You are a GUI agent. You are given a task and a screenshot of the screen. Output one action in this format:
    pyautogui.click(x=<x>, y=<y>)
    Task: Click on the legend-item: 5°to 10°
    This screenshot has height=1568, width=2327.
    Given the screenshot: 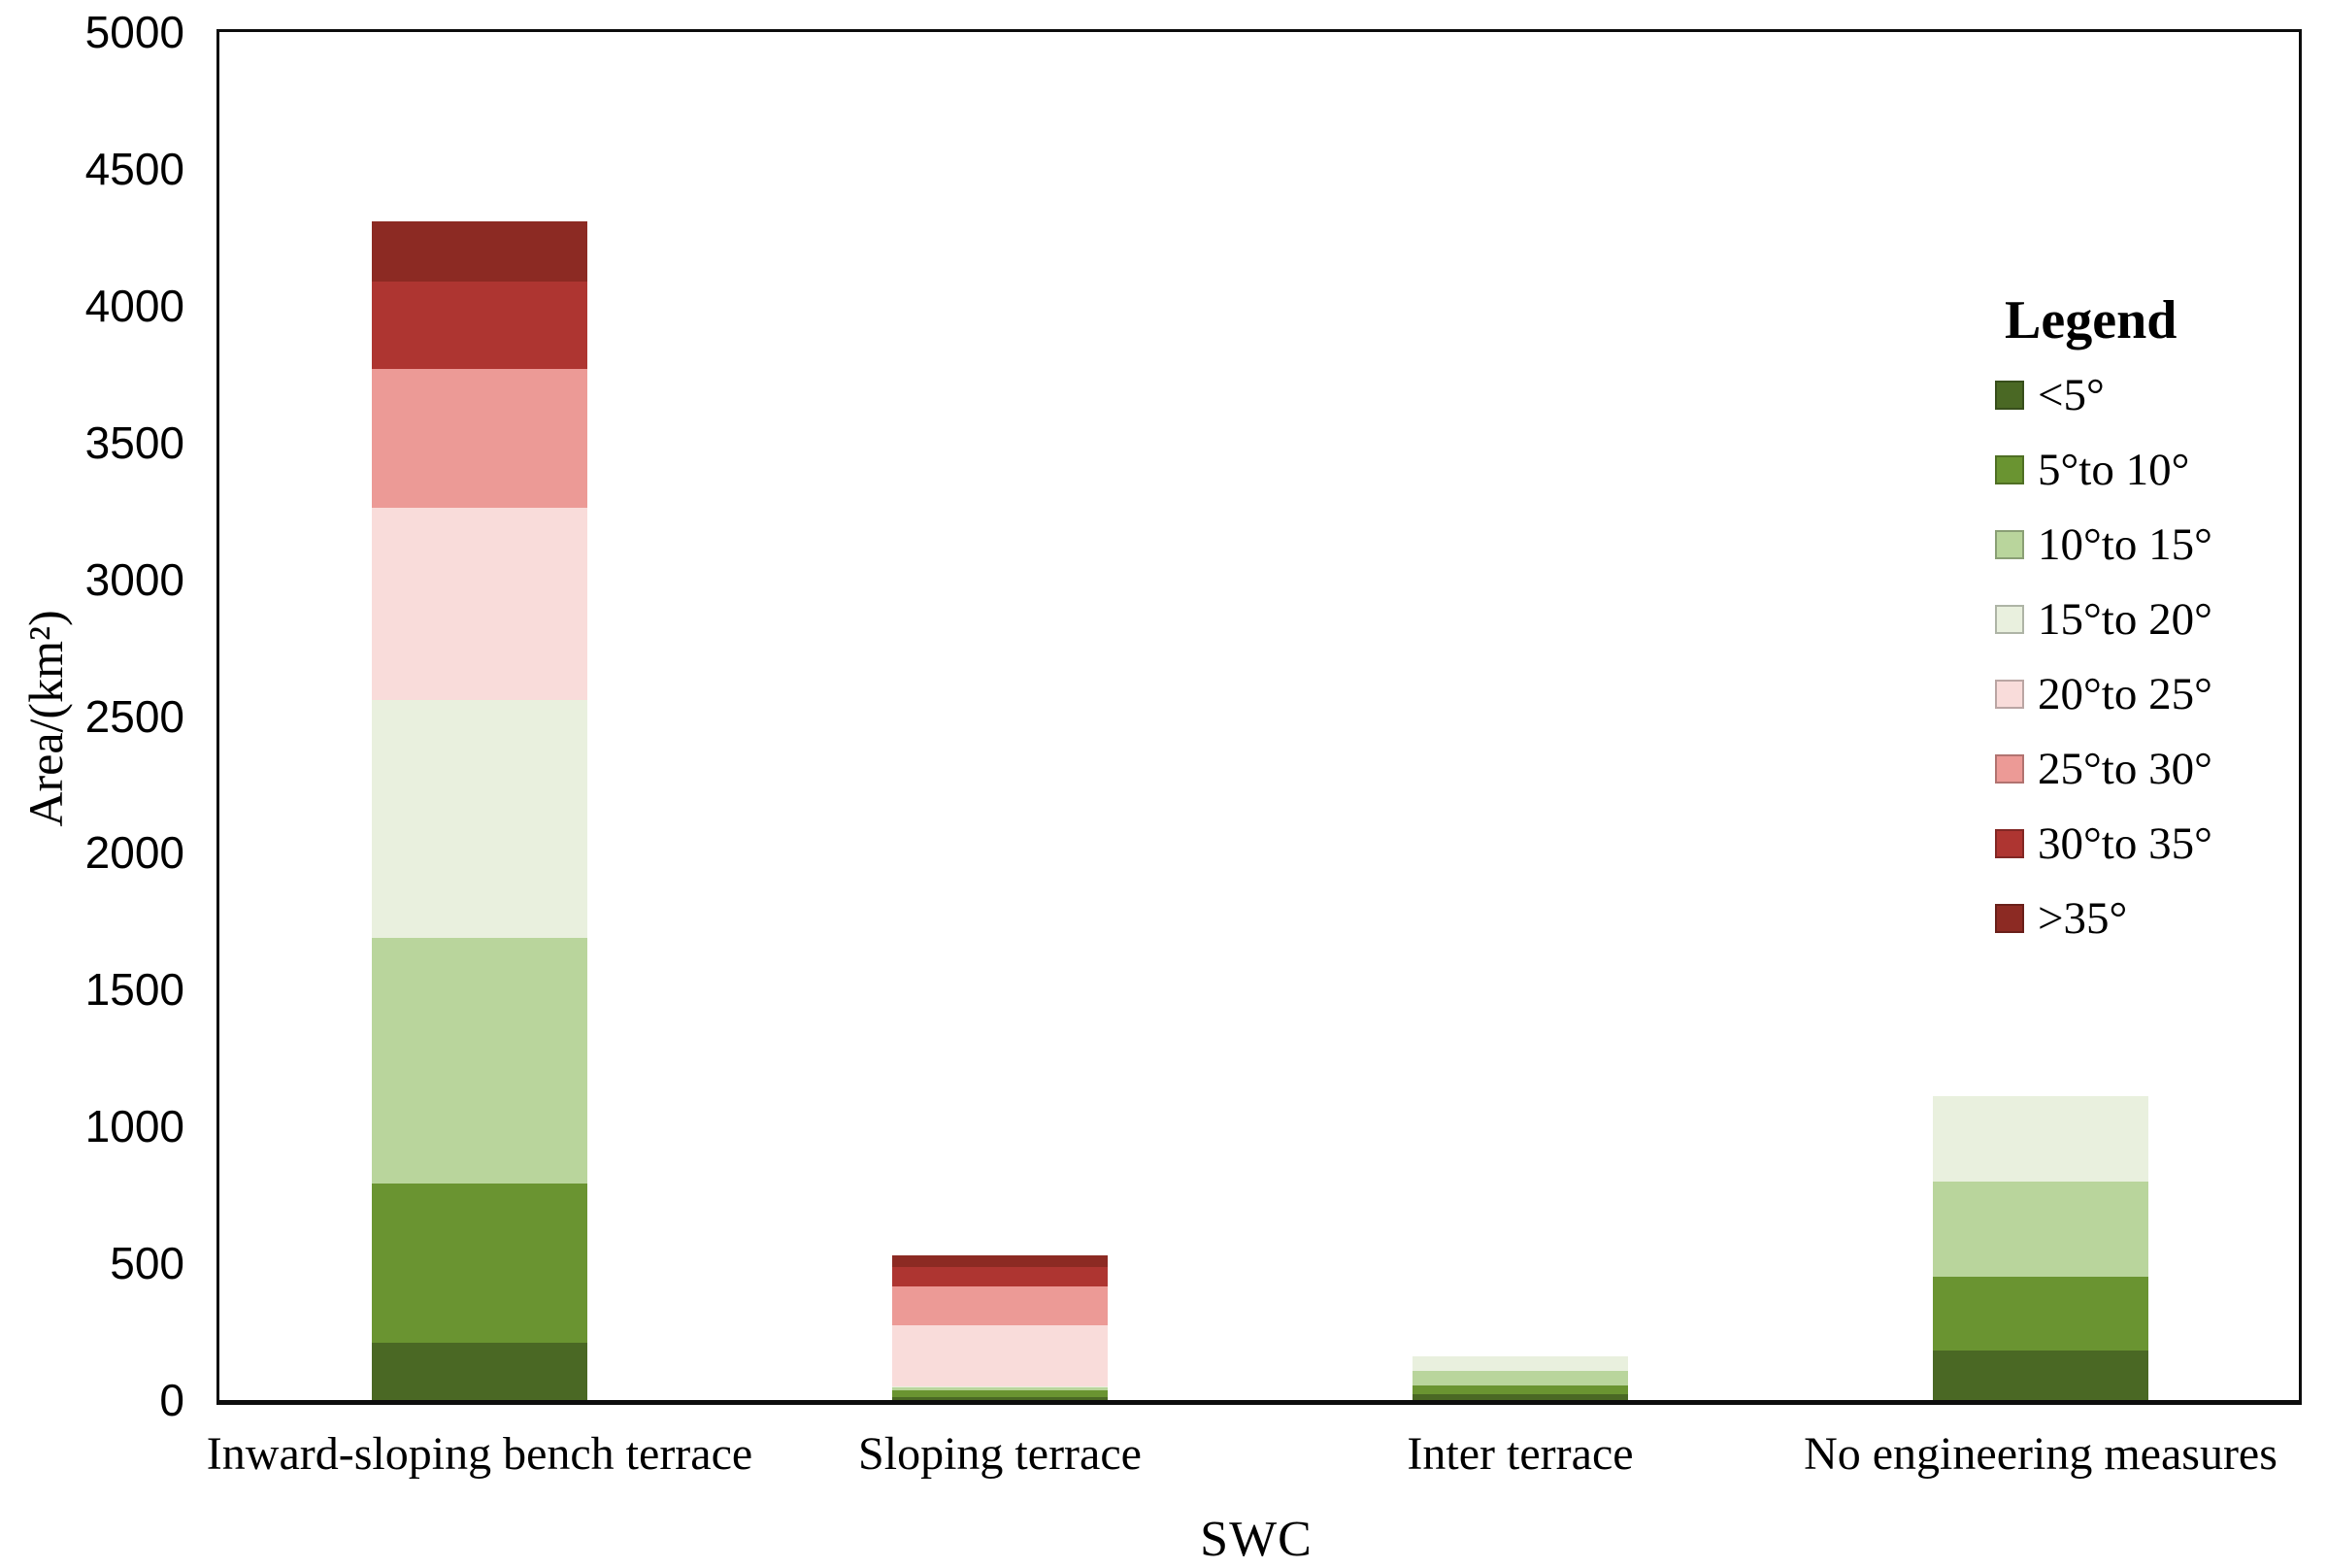 What is the action you would take?
    pyautogui.click(x=2150, y=470)
    